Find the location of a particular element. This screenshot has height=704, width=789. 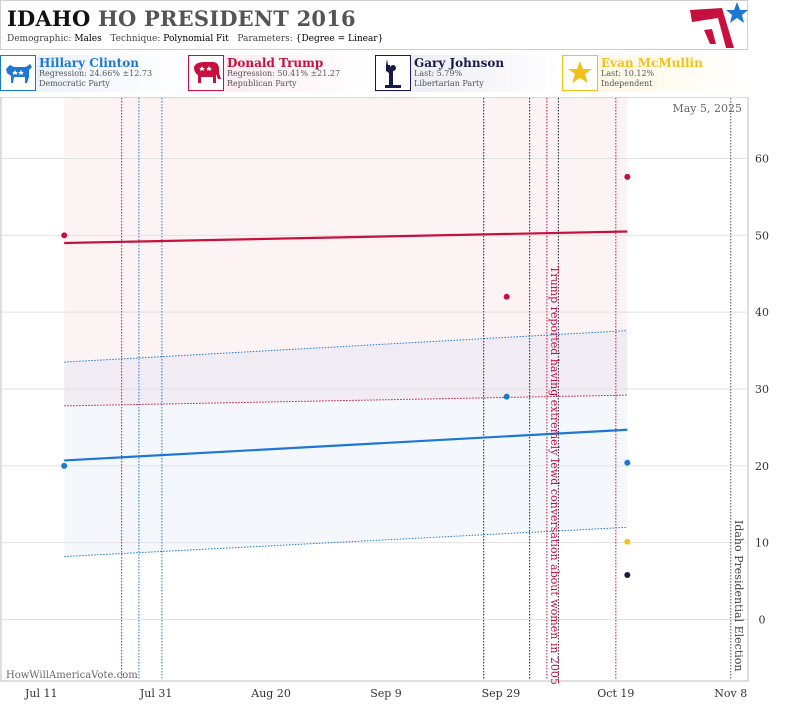

star-icon is located at coordinates (580, 73).